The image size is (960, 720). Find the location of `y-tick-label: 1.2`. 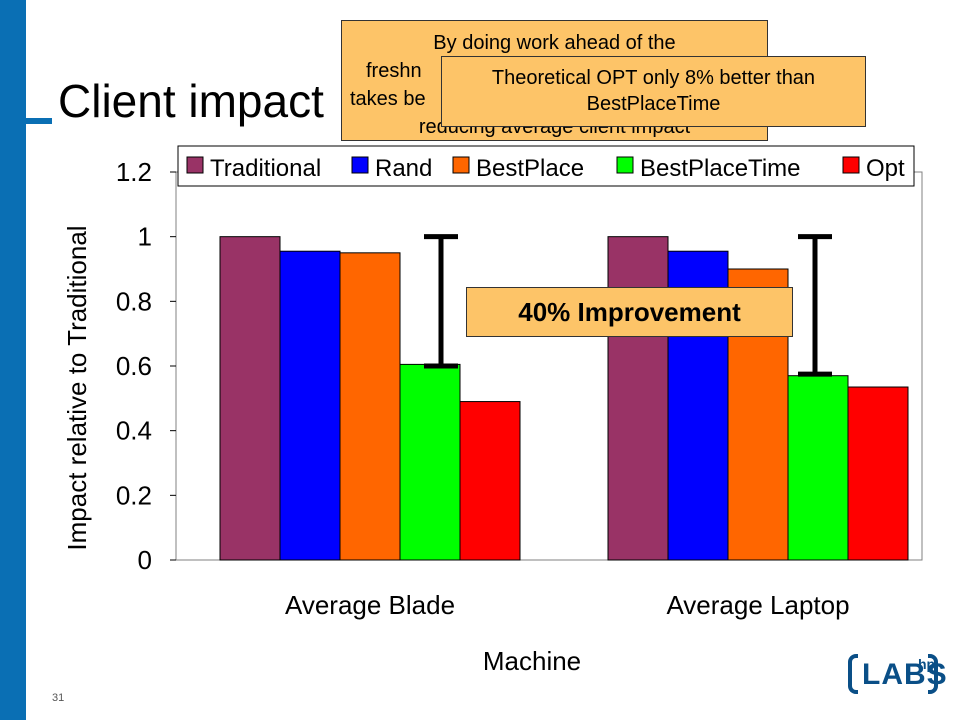

y-tick-label: 1.2 is located at coordinates (134, 172).